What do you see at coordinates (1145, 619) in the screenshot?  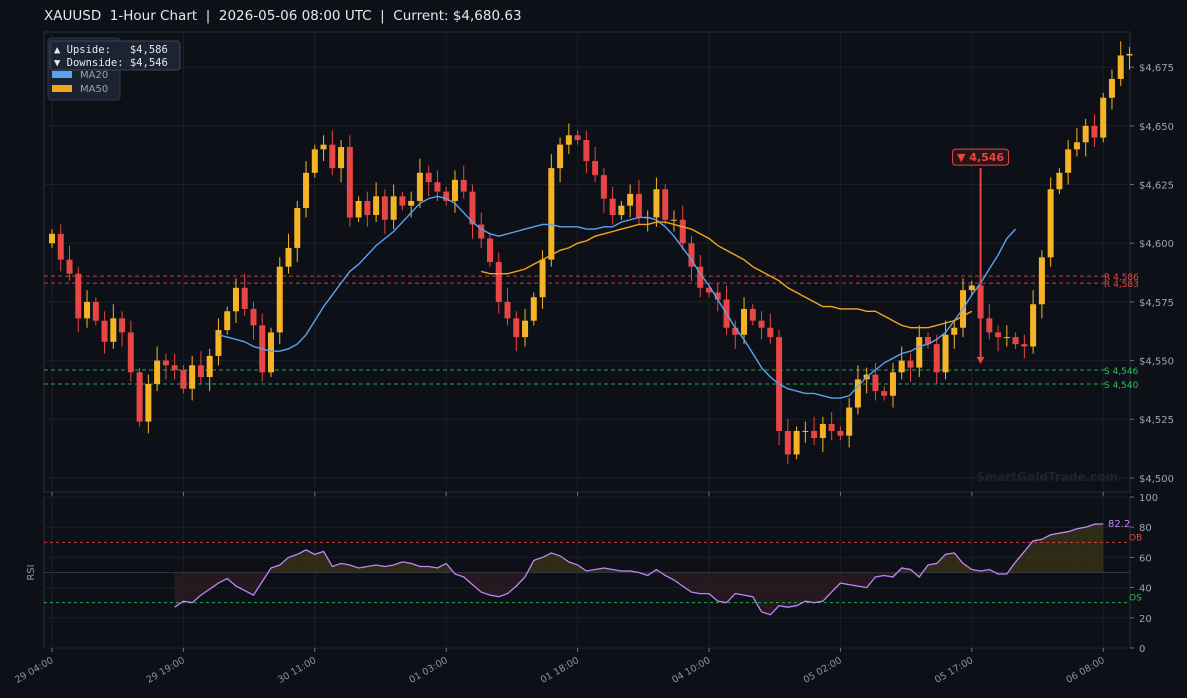 I see `rsi-y-tick-label: 20` at bounding box center [1145, 619].